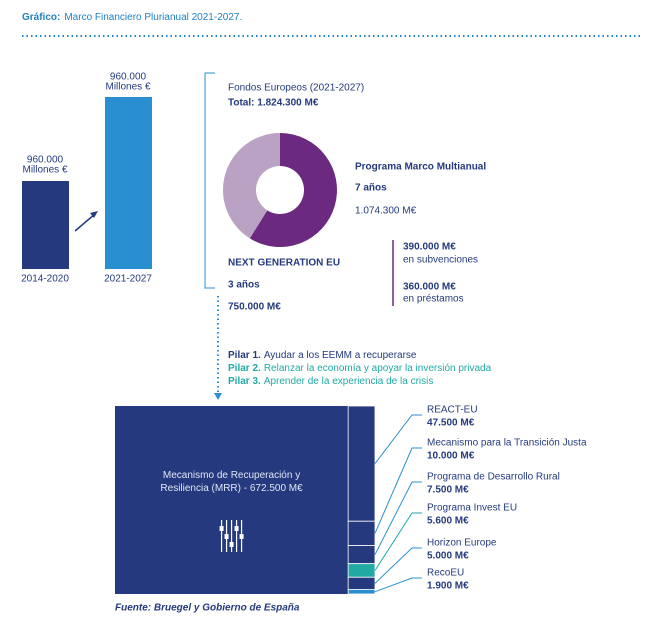 The image size is (650, 619). I want to click on grants-label: en subvenciones, so click(440, 260).